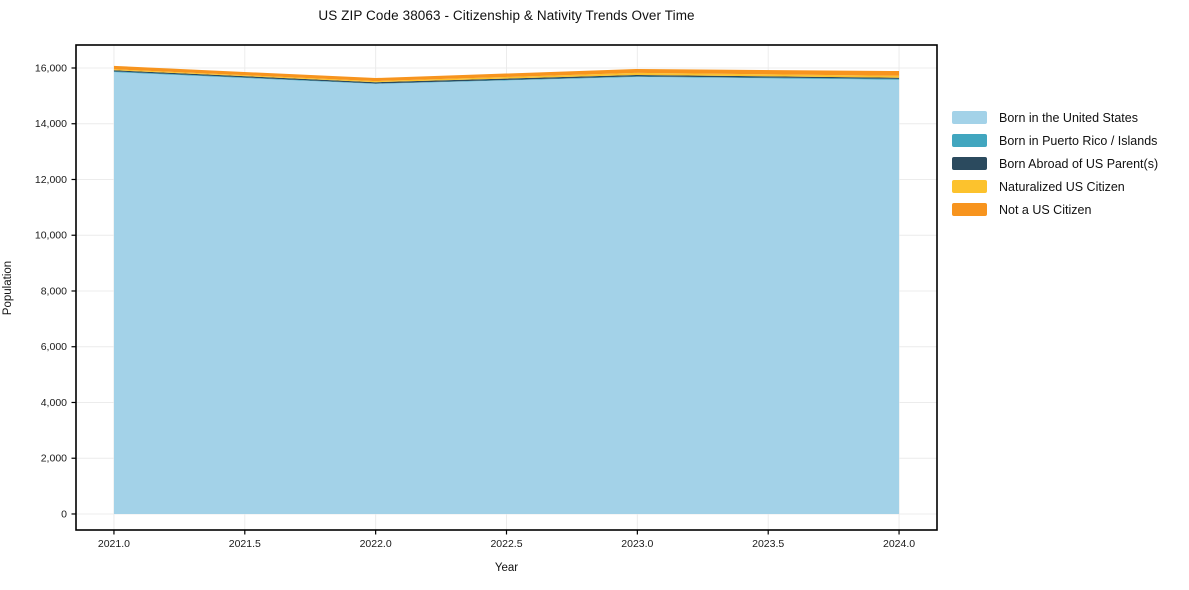 The height and width of the screenshot is (590, 1189). Describe the element at coordinates (1068, 117) in the screenshot. I see `legend-label: Born in the United States` at that location.